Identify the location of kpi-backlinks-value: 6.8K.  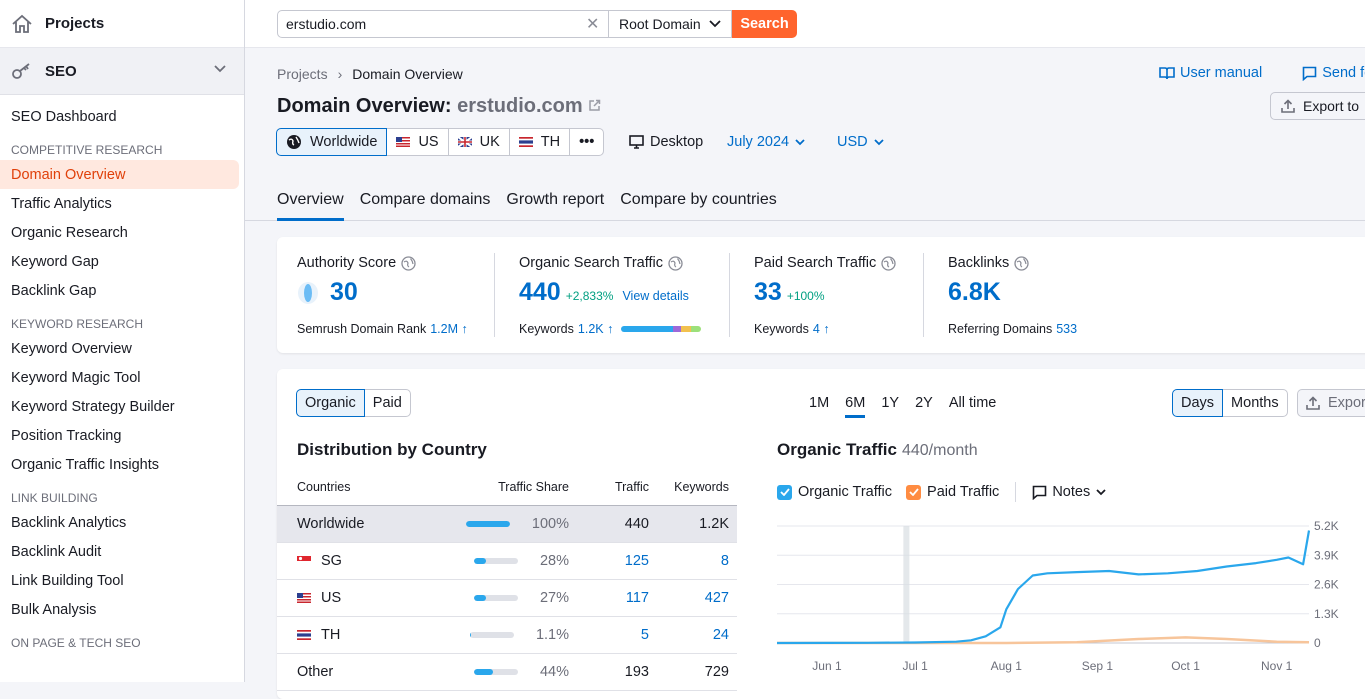
(974, 292).